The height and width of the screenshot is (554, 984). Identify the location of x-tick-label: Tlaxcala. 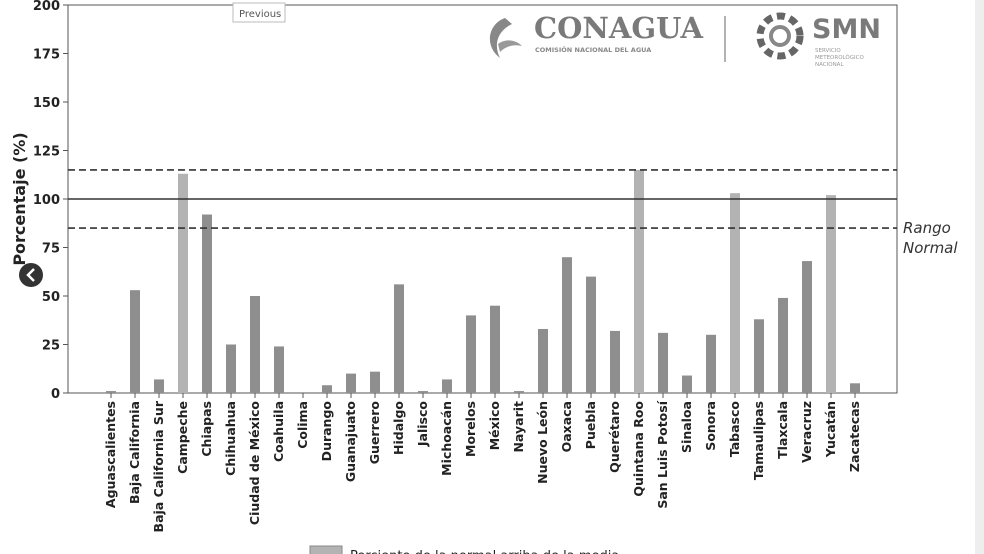
(782, 430).